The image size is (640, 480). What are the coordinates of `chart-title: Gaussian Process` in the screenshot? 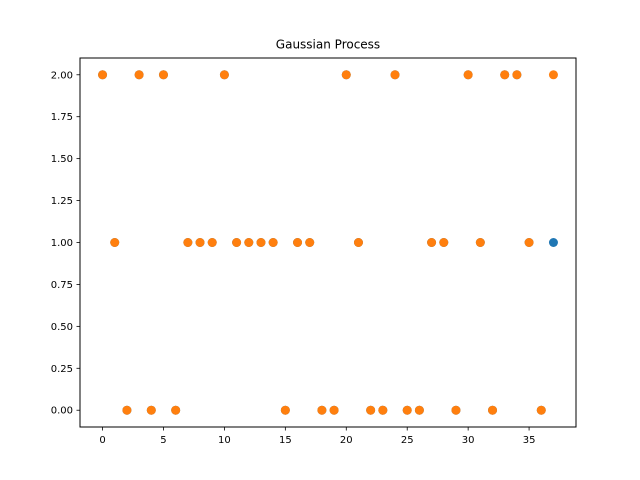 It's located at (328, 45).